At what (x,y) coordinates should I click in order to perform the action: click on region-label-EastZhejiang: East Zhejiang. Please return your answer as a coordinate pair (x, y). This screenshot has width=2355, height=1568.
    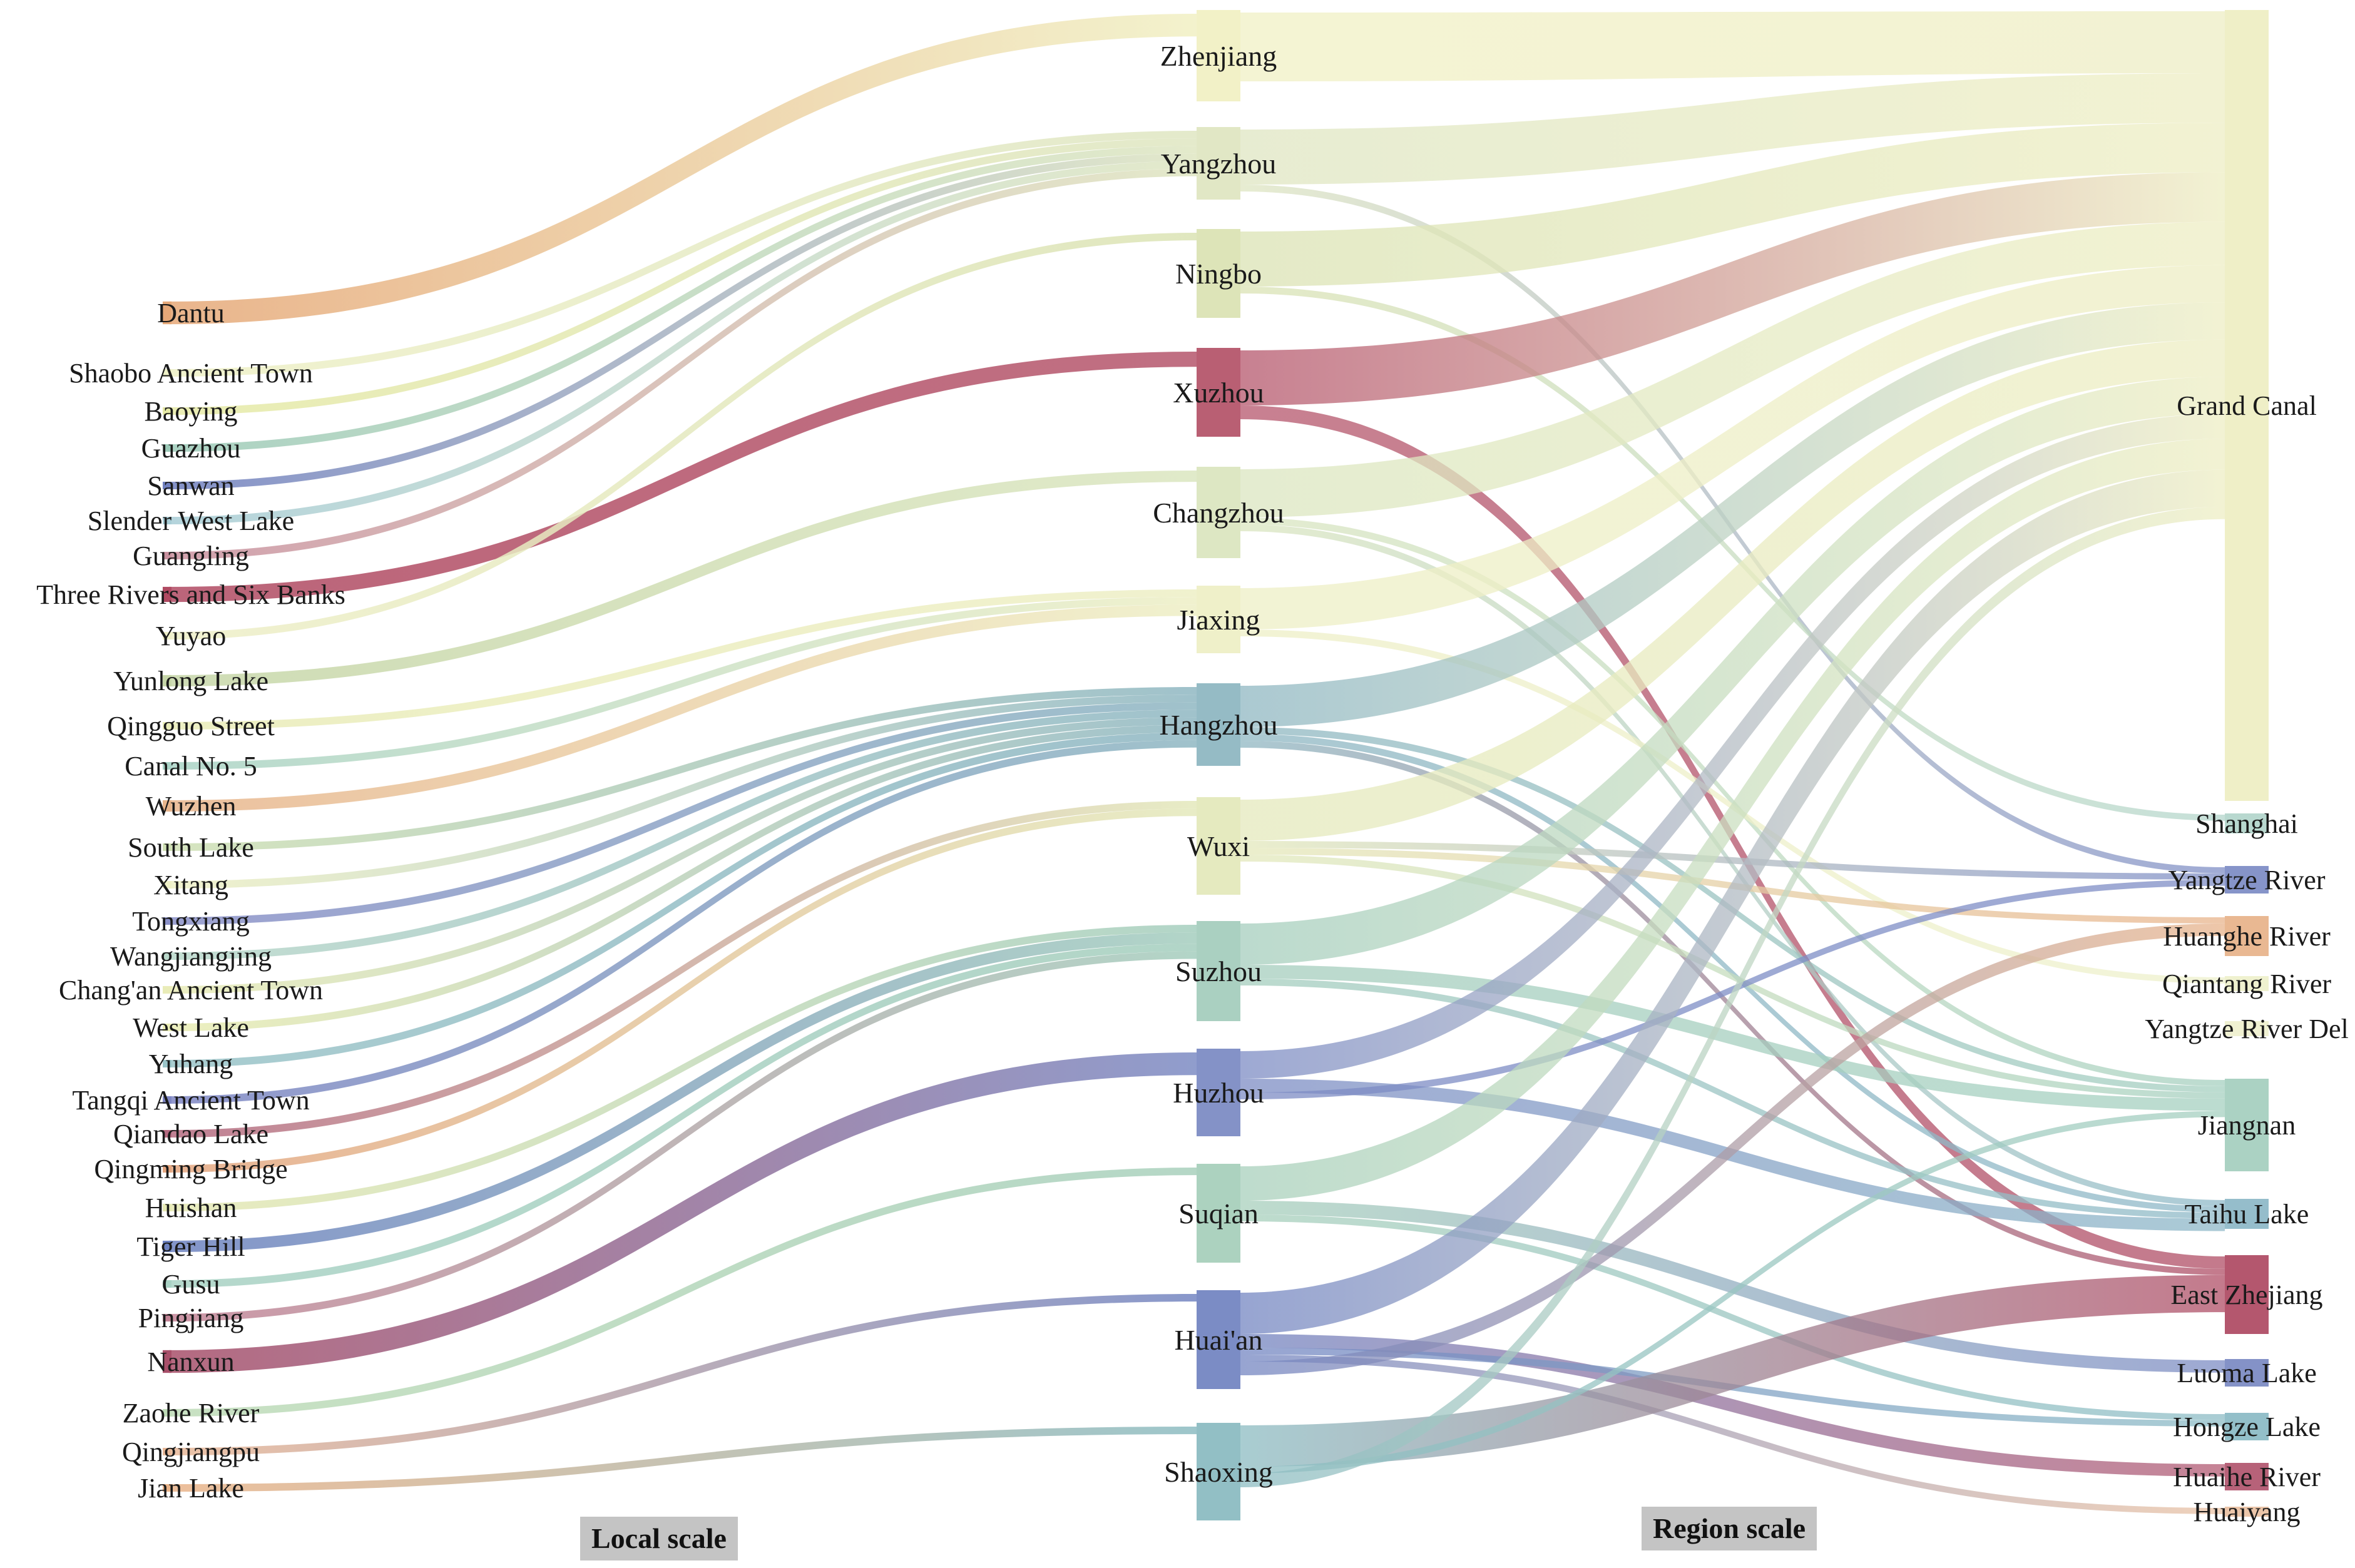
    Looking at the image, I should click on (2246, 1295).